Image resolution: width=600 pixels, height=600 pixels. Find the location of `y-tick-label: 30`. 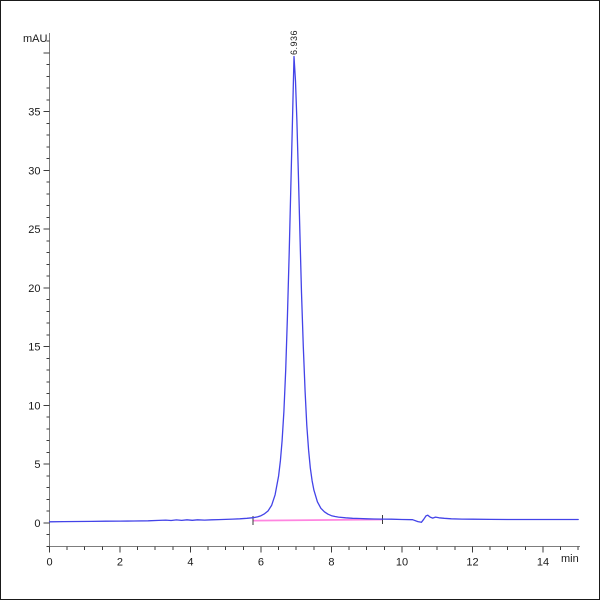

y-tick-label: 30 is located at coordinates (34, 171).